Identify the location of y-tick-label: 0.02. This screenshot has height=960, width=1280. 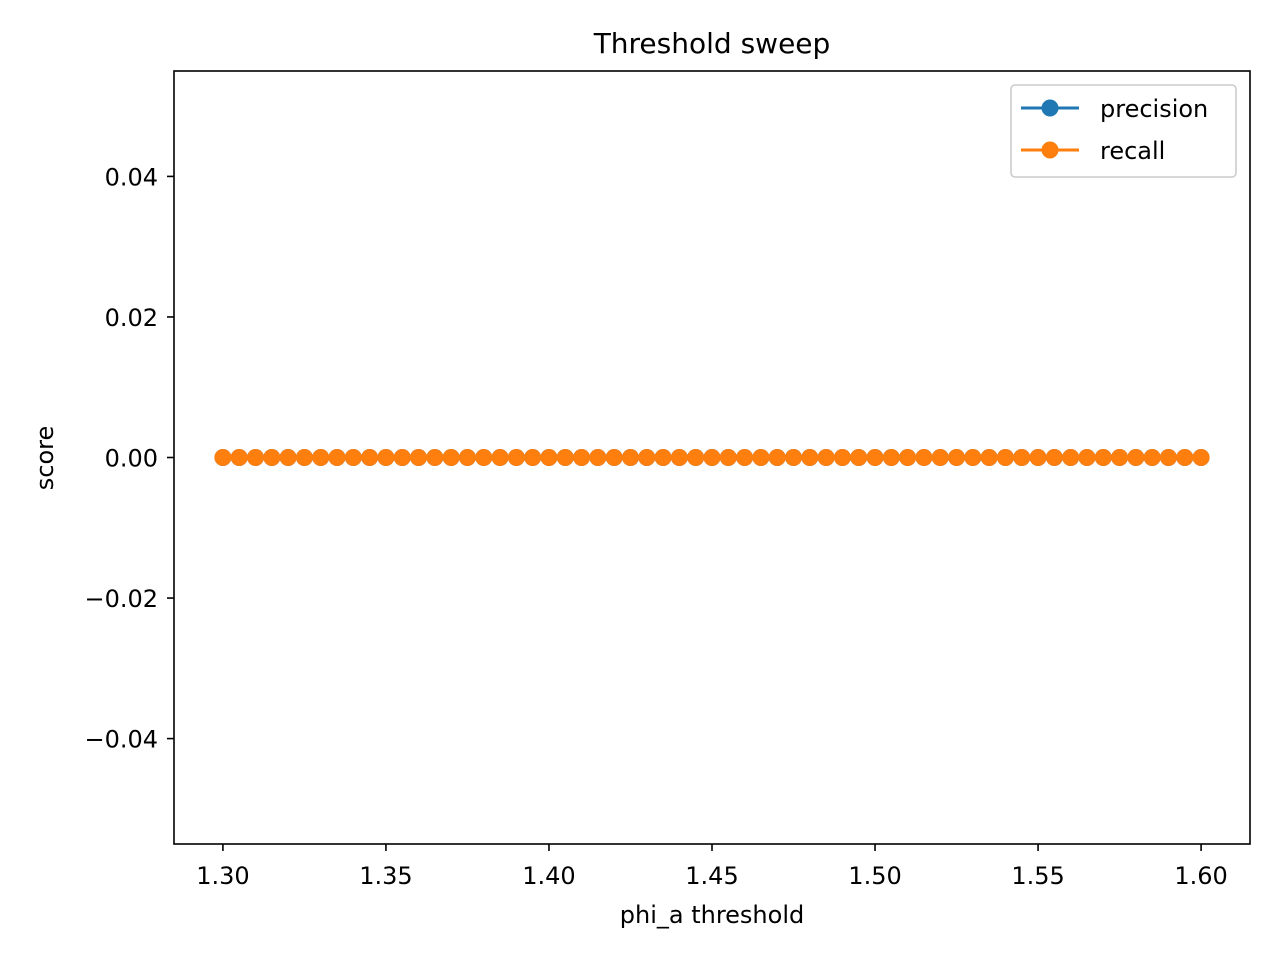
(131, 318).